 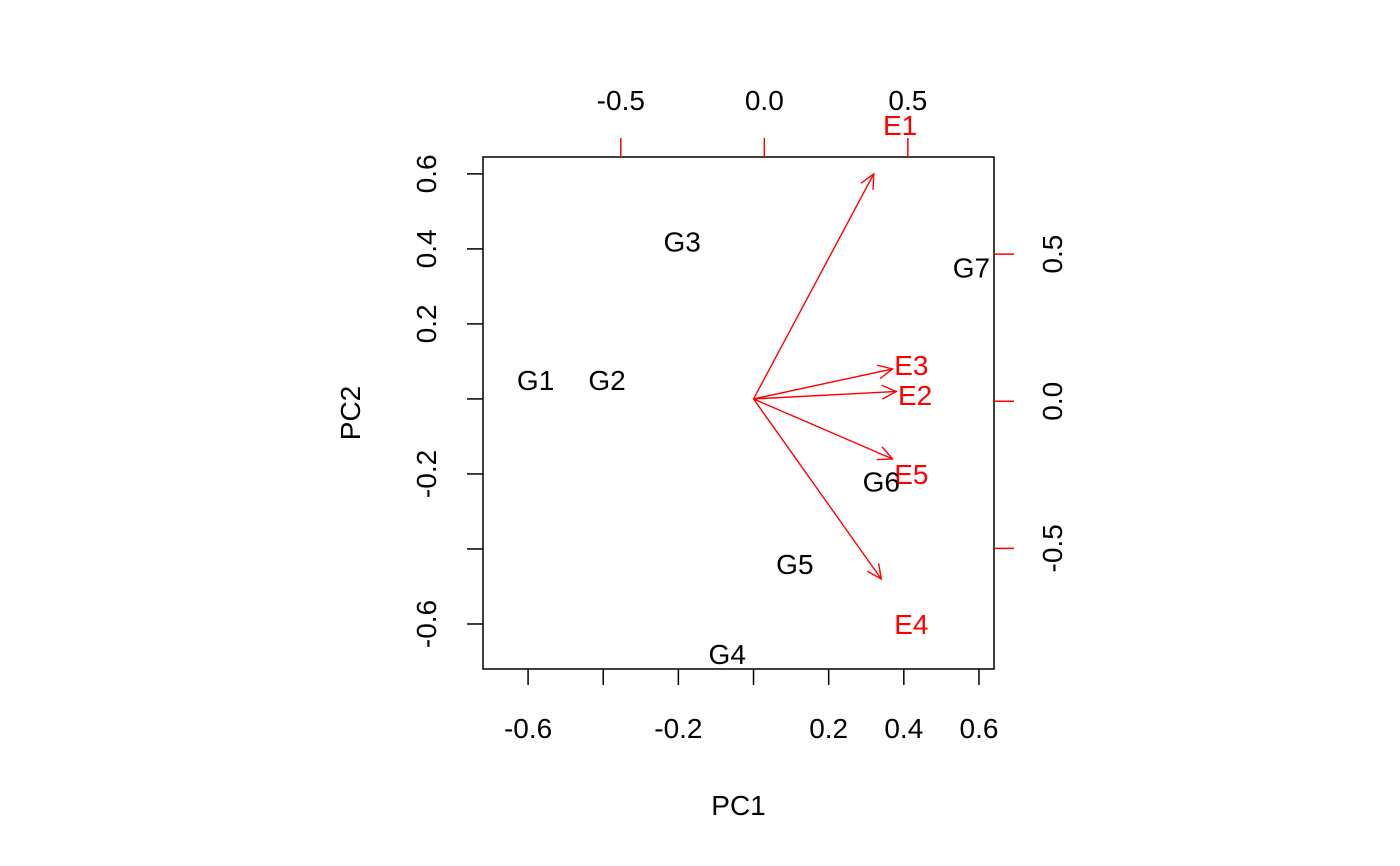 What do you see at coordinates (907, 100) in the screenshot?
I see `top-tick-label: 0.5` at bounding box center [907, 100].